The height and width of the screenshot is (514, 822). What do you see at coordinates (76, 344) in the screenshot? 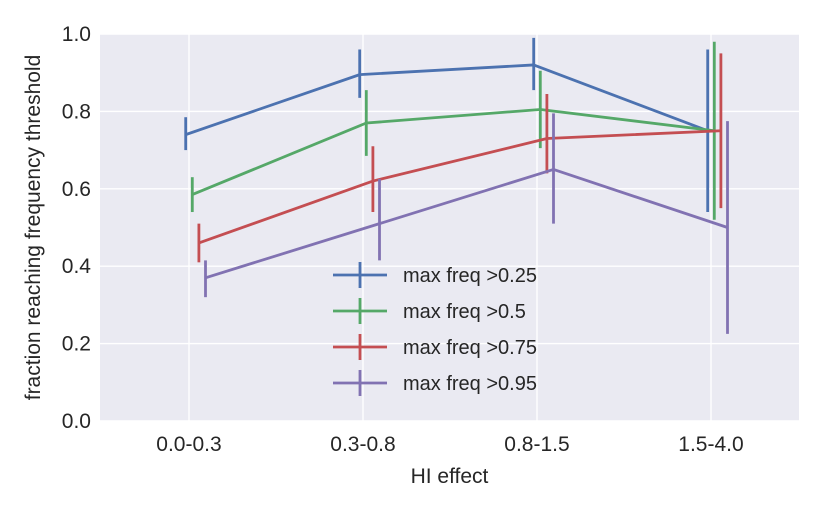
I see `y-tick-label: 0.2` at bounding box center [76, 344].